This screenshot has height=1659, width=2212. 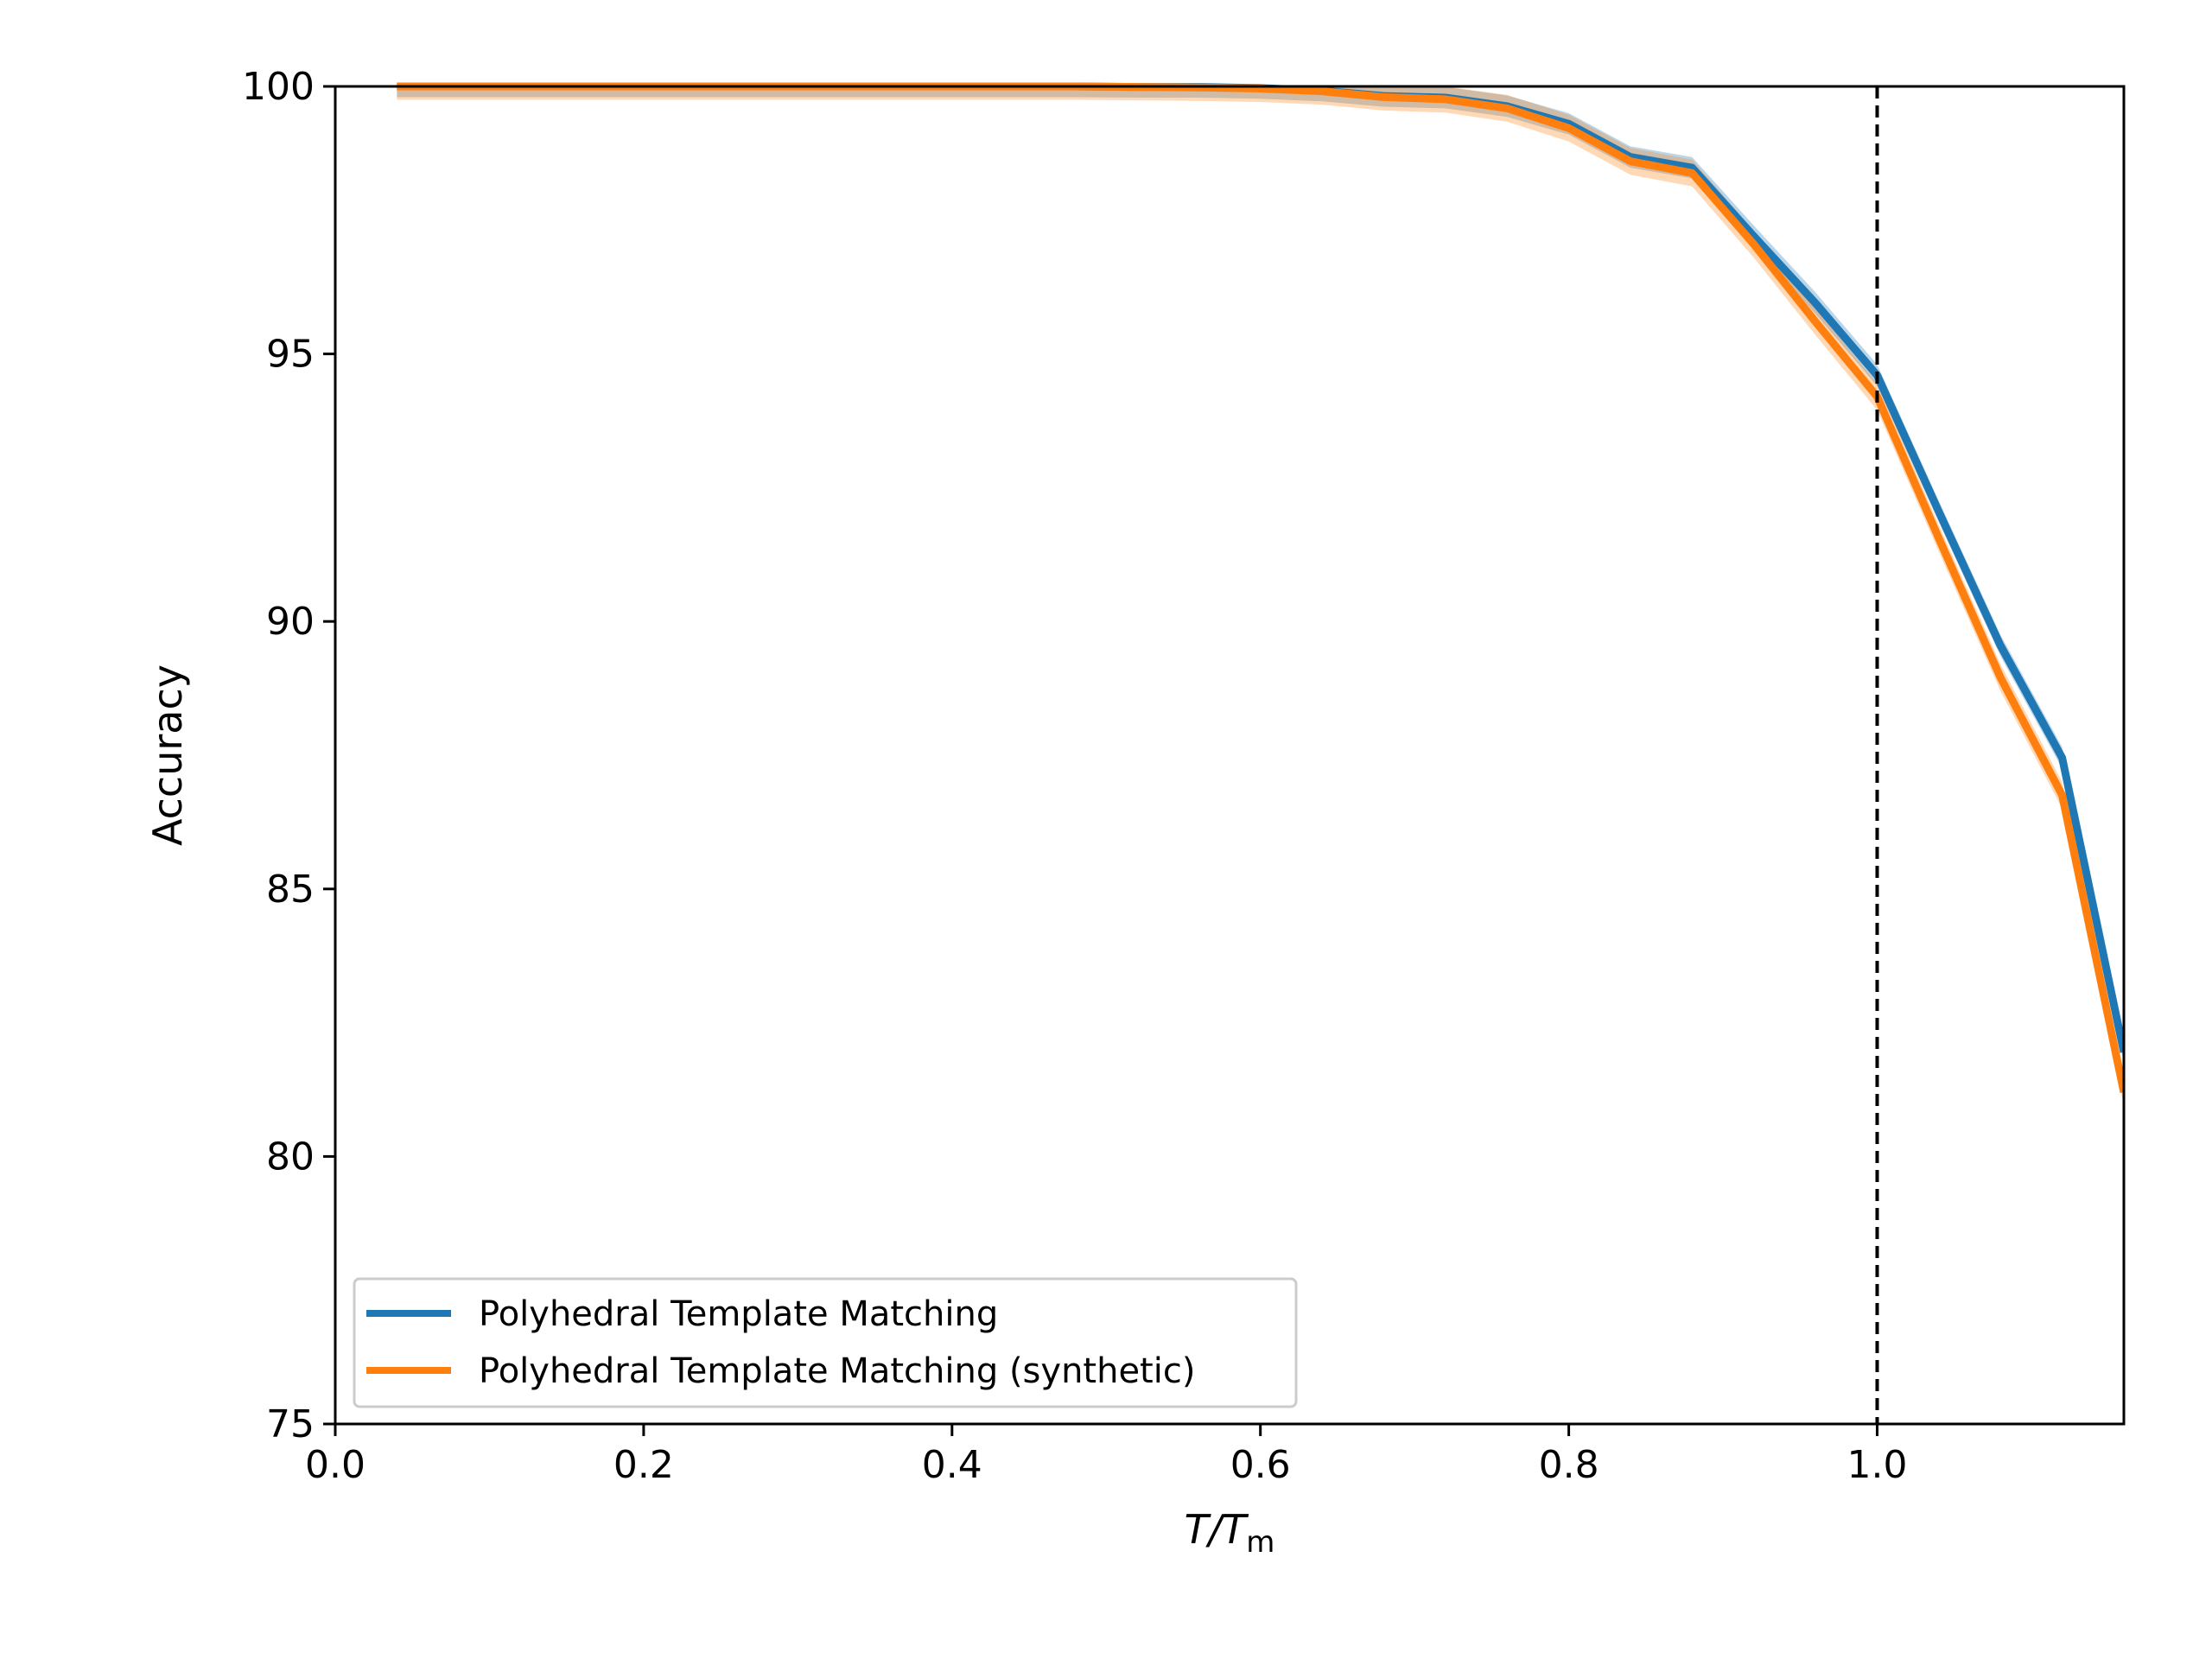 I want to click on legend-entry-ptm: Polyhedral Template Matching, so click(x=738, y=1314).